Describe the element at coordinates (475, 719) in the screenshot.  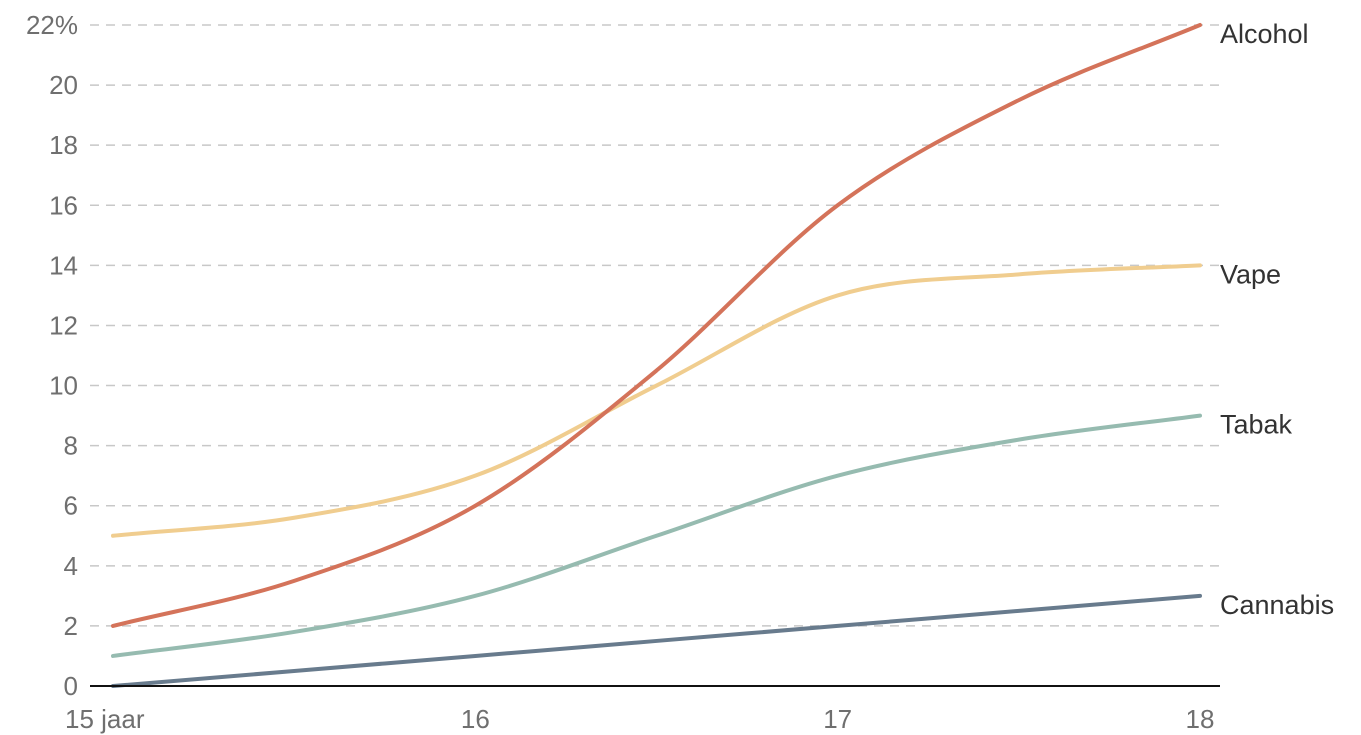
I see `x-tick-label-16: 16` at that location.